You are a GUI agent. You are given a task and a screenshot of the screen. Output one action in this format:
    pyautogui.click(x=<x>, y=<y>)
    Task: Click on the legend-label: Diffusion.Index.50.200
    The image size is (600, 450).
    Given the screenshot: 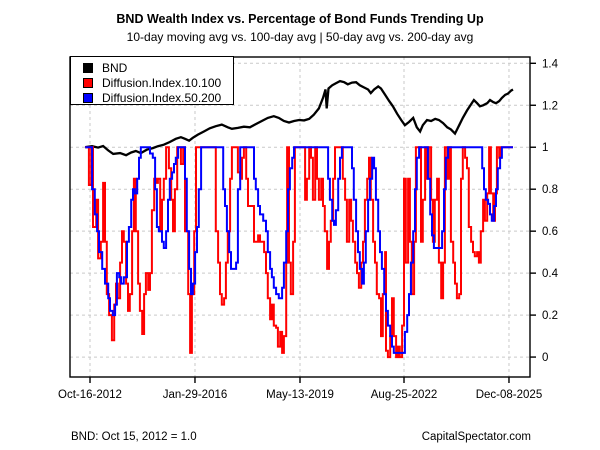 What is the action you would take?
    pyautogui.click(x=162, y=98)
    